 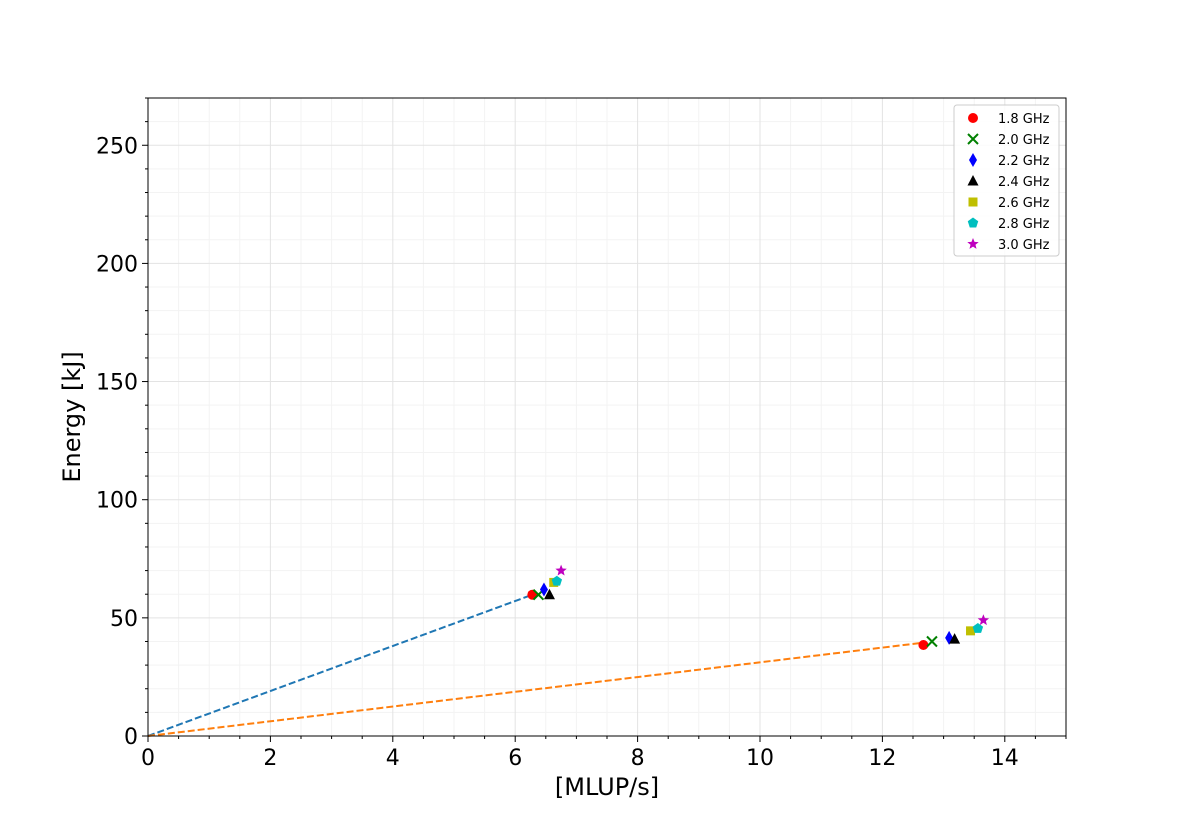 I want to click on legend-label-5: 2.6 GHz, so click(x=1024, y=203).